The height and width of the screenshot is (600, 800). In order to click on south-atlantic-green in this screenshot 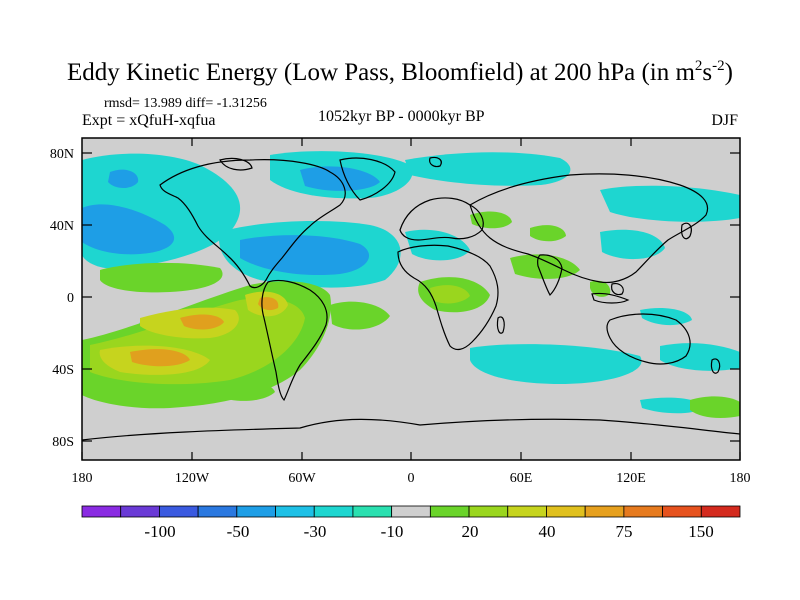, I will do `click(245, 390)`.